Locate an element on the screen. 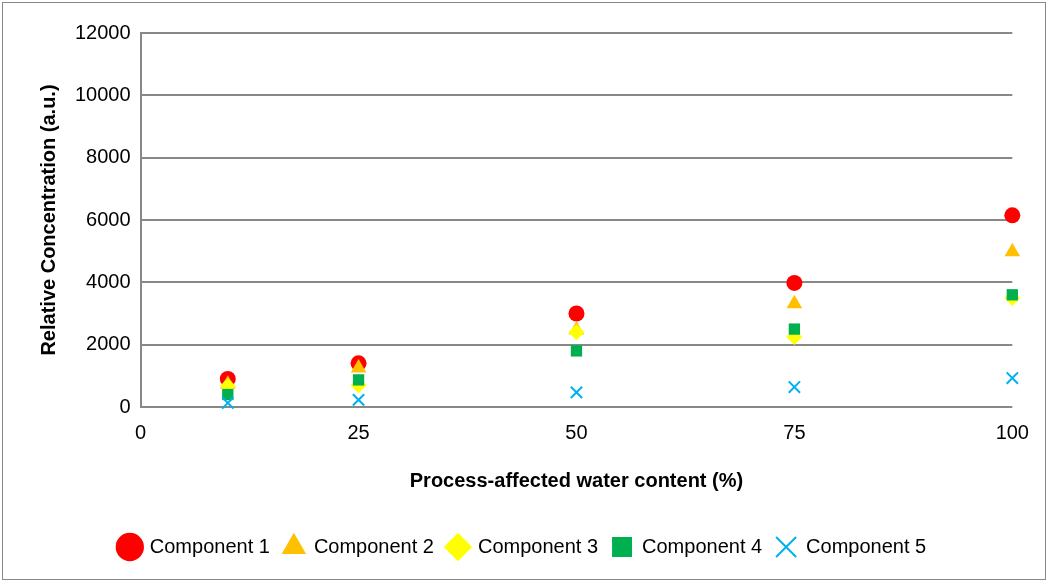 The height and width of the screenshot is (585, 1050). x-tick-label: 25 is located at coordinates (358, 431).